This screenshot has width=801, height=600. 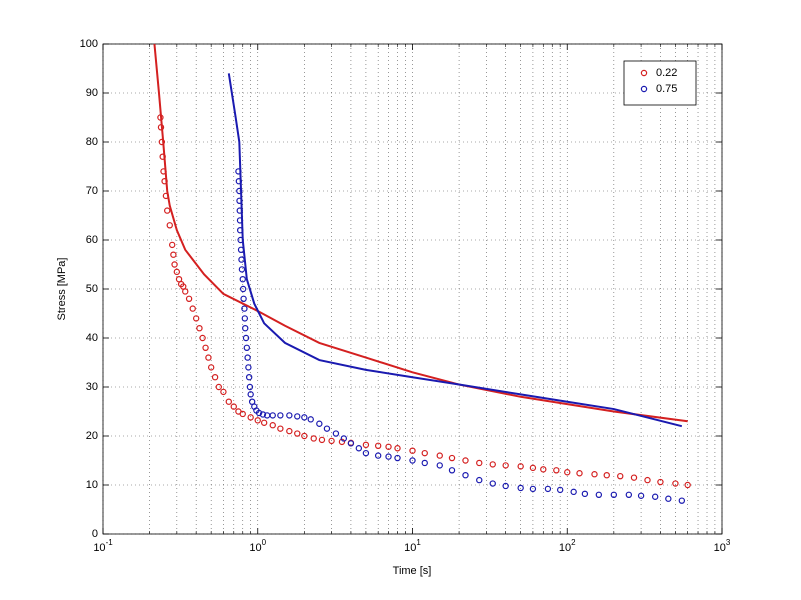 What do you see at coordinates (644, 73) in the screenshot?
I see `legend-marker` at bounding box center [644, 73].